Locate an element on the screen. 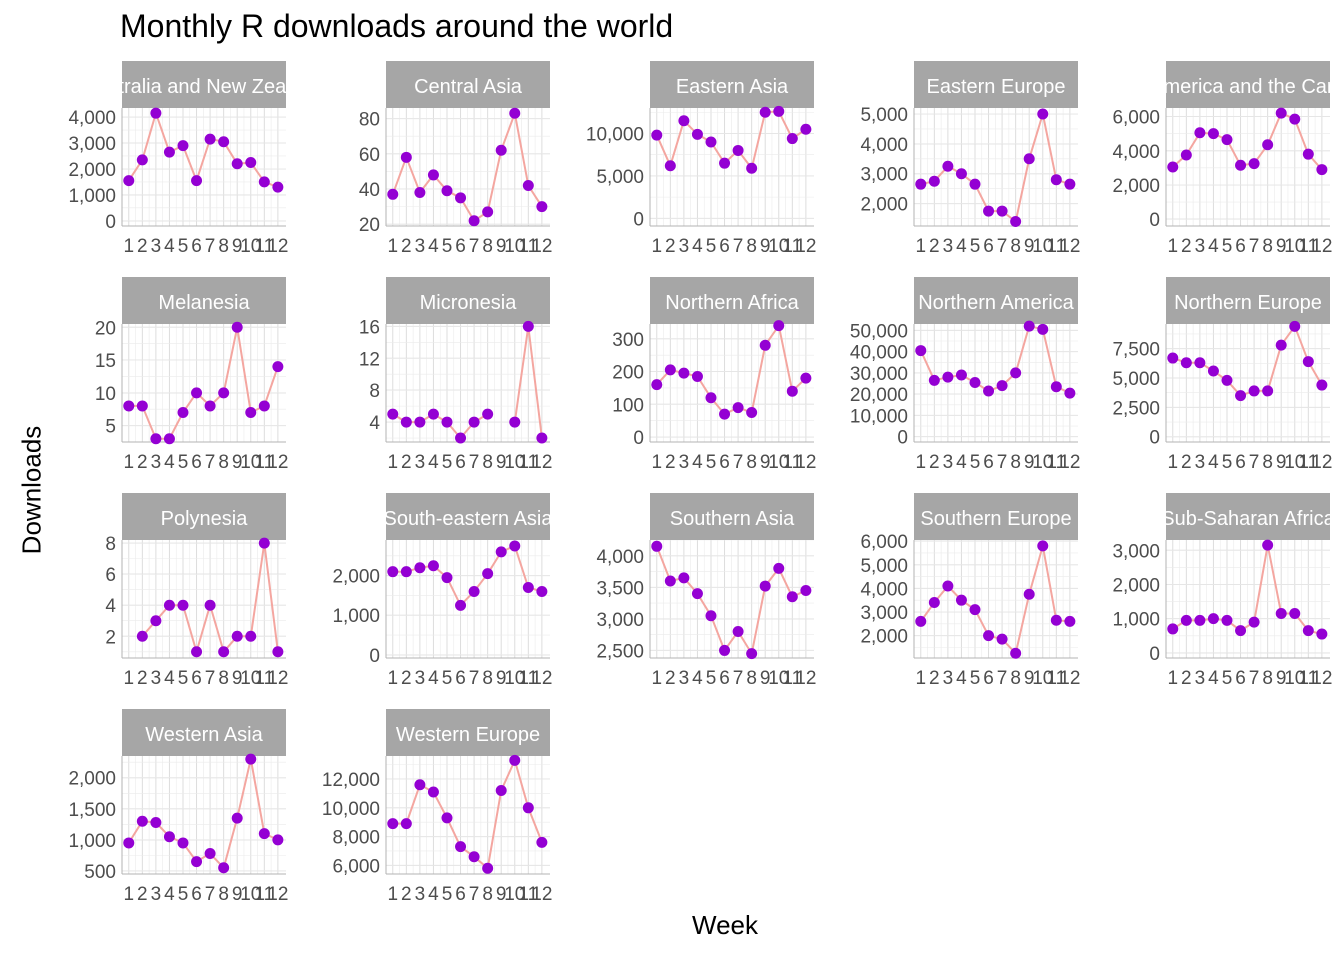 Image resolution: width=1344 pixels, height=960 pixels. x-axis-title: Week is located at coordinates (725, 925).